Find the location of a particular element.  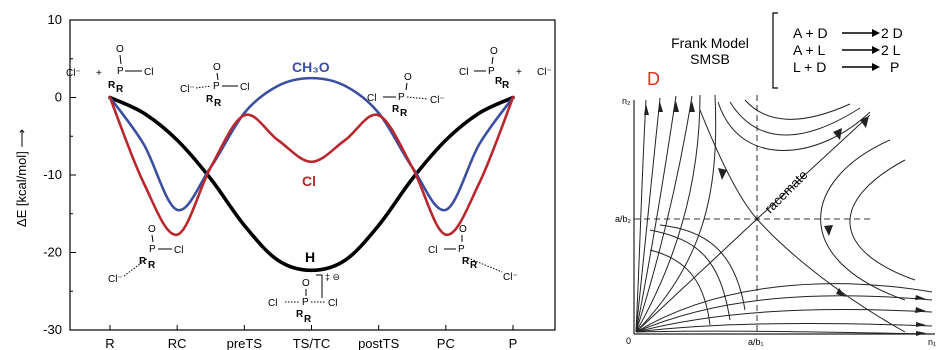

reaction-1-arrowhead is located at coordinates (876, 33).